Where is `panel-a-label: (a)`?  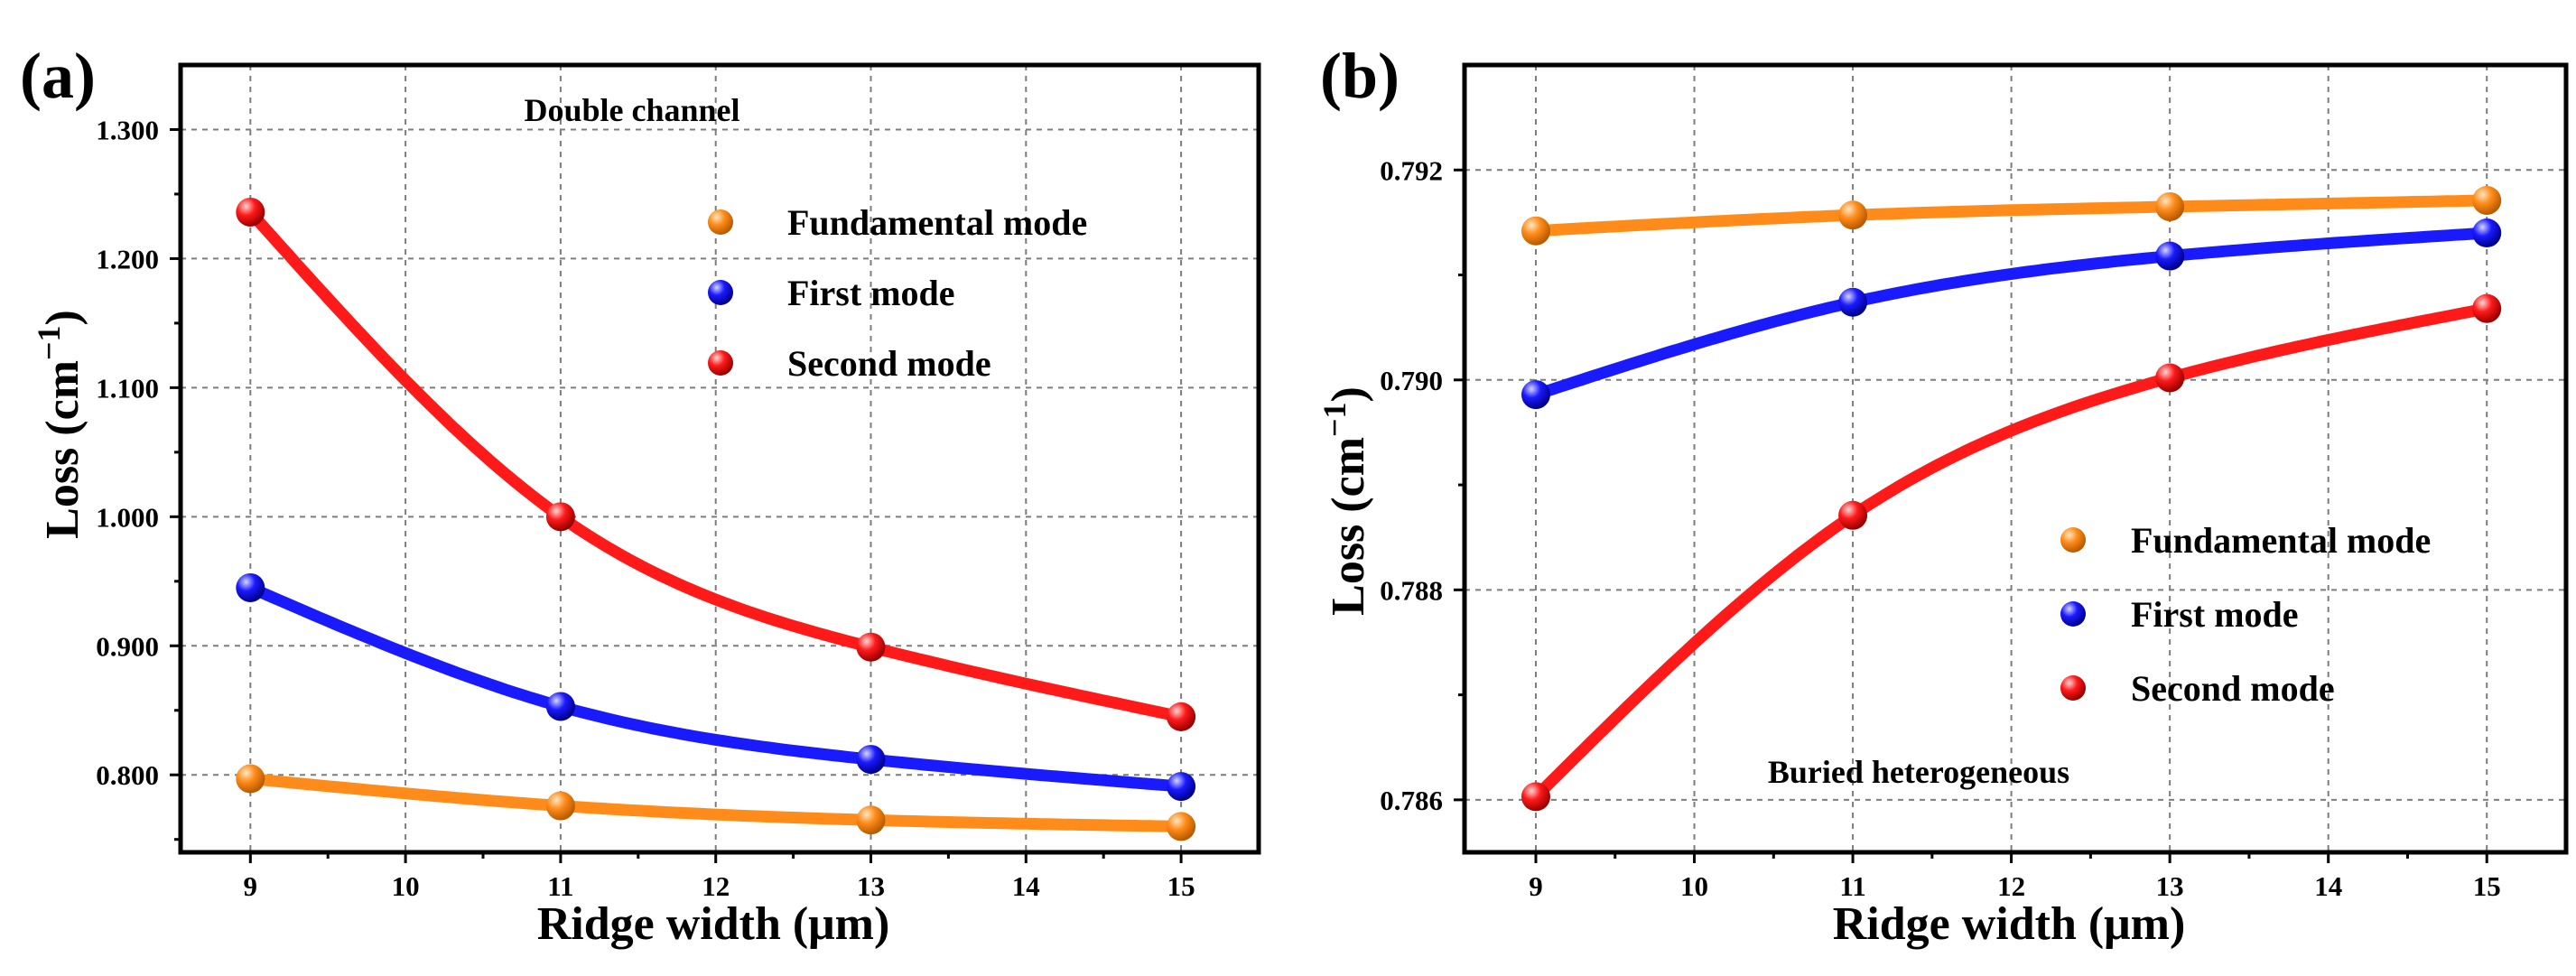
panel-a-label: (a) is located at coordinates (58, 76).